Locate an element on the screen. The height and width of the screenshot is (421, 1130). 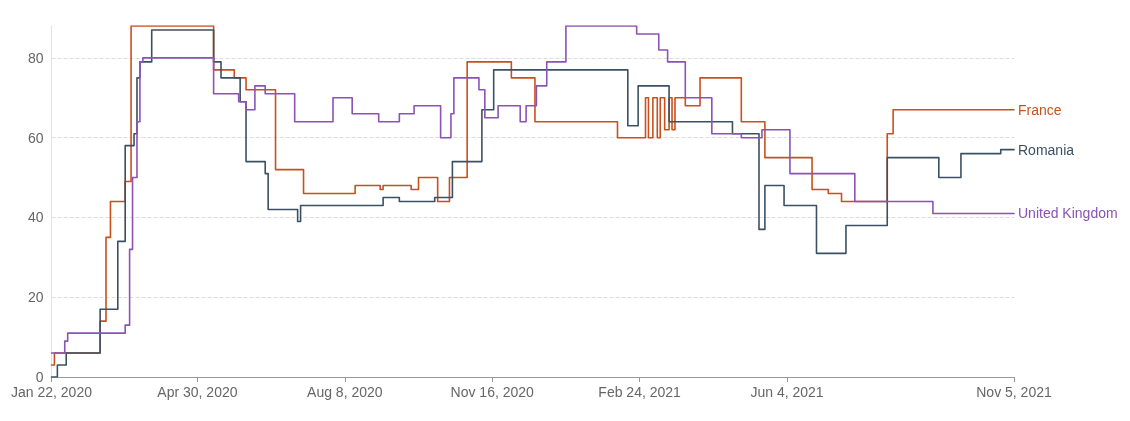
series-label: Romania is located at coordinates (1046, 149).